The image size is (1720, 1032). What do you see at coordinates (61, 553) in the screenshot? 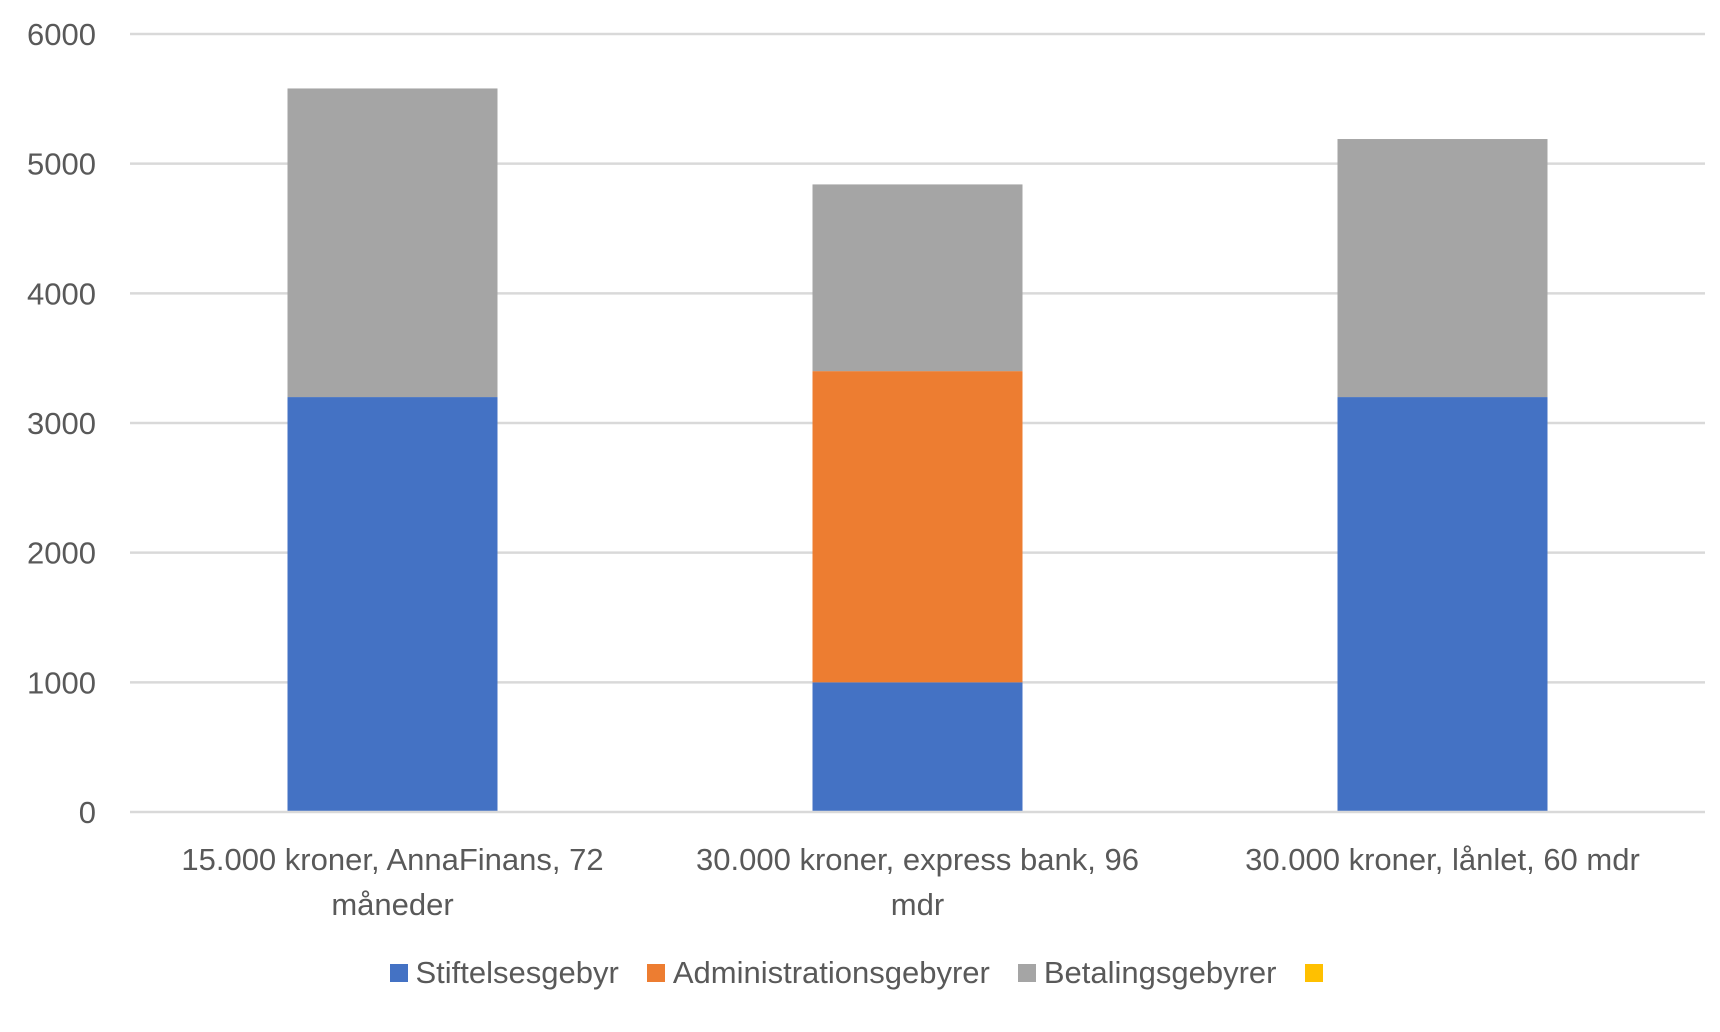
I see `y-tick-label: 2000` at bounding box center [61, 553].